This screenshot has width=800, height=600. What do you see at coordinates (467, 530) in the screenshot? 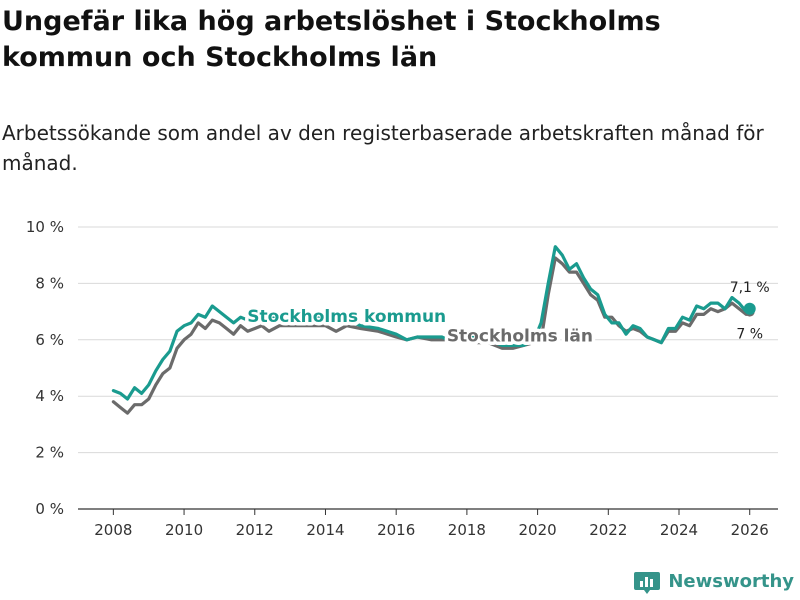
I see `x-tick-label: 2018` at bounding box center [467, 530].